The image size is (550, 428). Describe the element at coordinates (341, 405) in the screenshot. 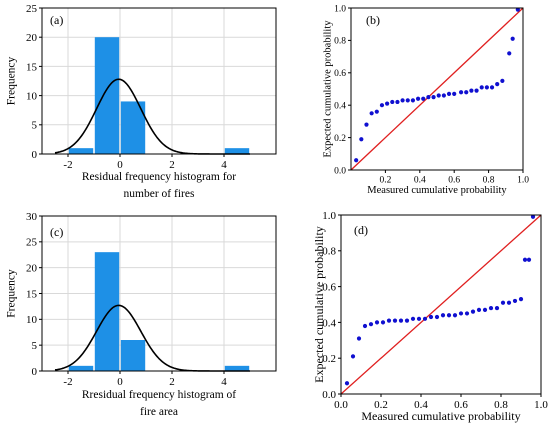

I see `x-tick-label: 0.0` at that location.